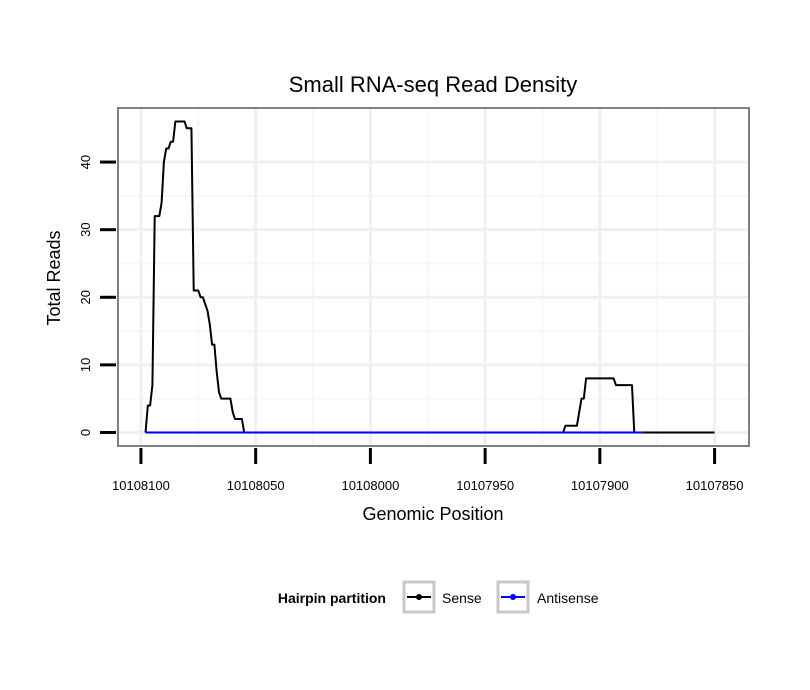 The width and height of the screenshot is (810, 690). What do you see at coordinates (97, 295) in the screenshot?
I see `y-axis: 0 10 20 30 40` at bounding box center [97, 295].